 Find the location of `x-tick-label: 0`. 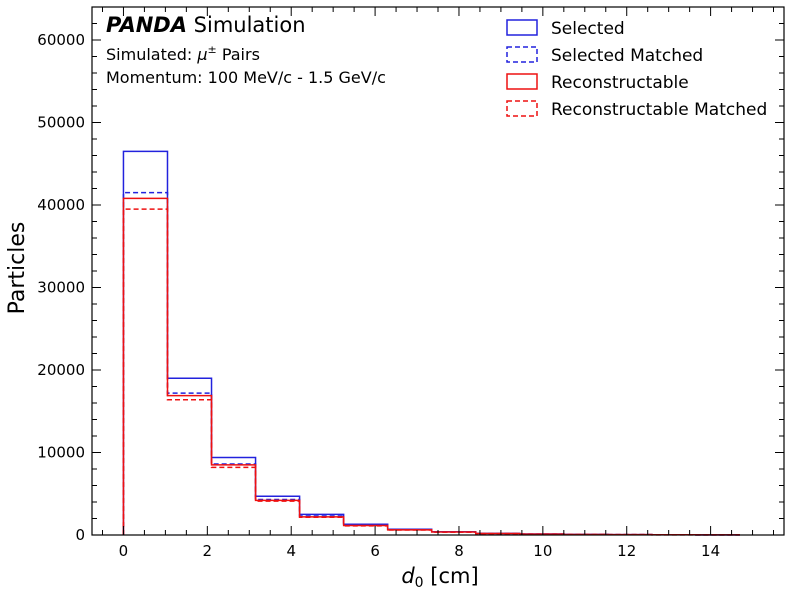

x-tick-label: 0 is located at coordinates (124, 551).